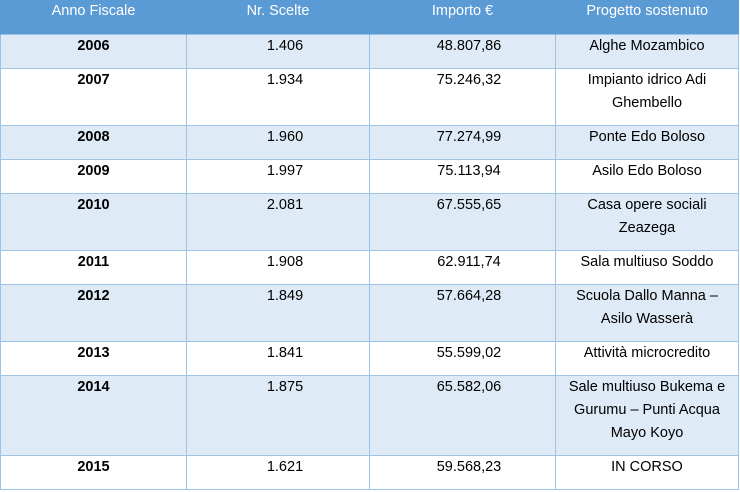  What do you see at coordinates (462, 472) in the screenshot?
I see `amount-cell: 59.568,23` at bounding box center [462, 472].